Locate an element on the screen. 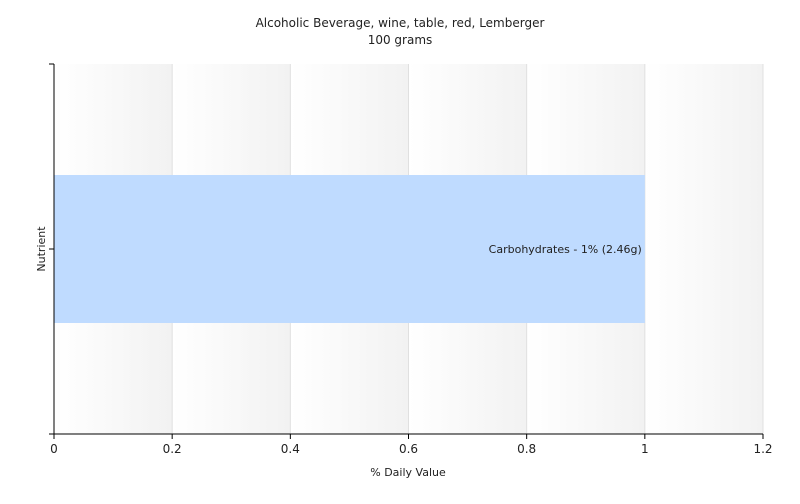 This screenshot has width=800, height=504. plot-band is located at coordinates (703, 249).